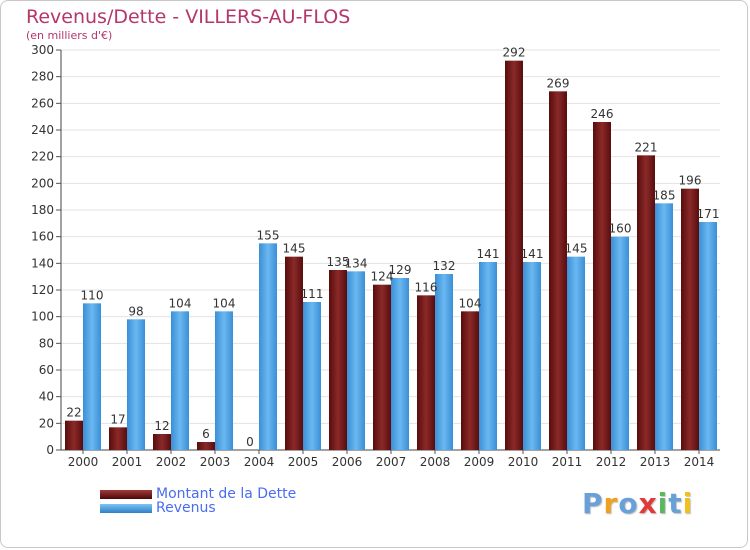  I want to click on legend-label-dette: Montant de la Dette, so click(226, 494).